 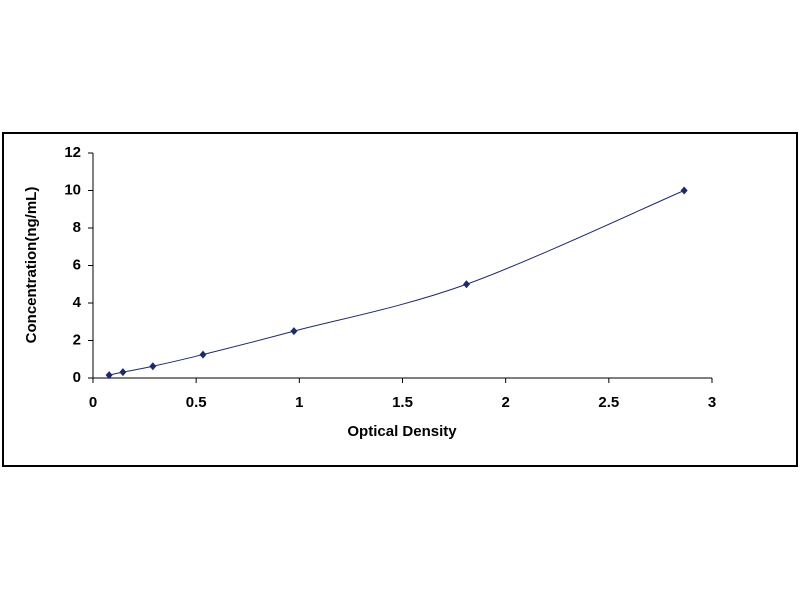 I want to click on y-tick-label: 0, so click(x=77, y=377).